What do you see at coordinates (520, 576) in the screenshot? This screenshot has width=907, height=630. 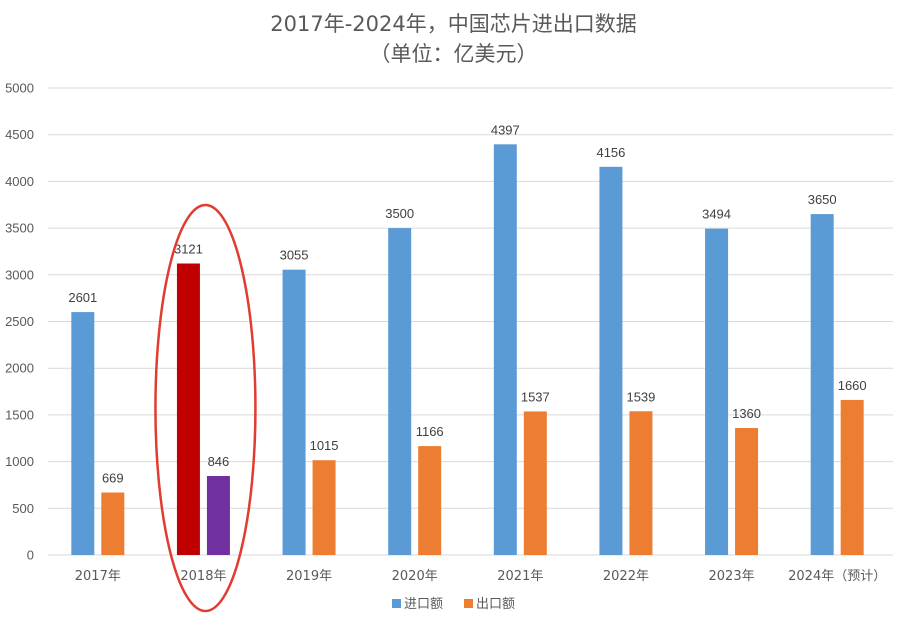 I see `x-category-label: 2021年` at bounding box center [520, 576].